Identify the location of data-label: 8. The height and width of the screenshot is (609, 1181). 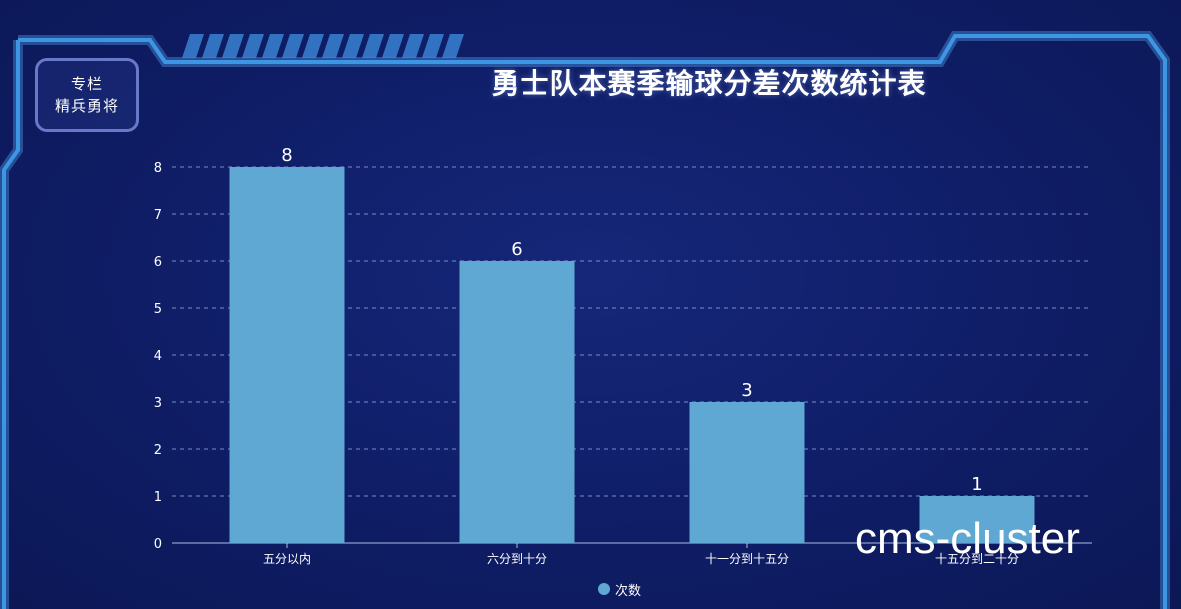
(286, 155).